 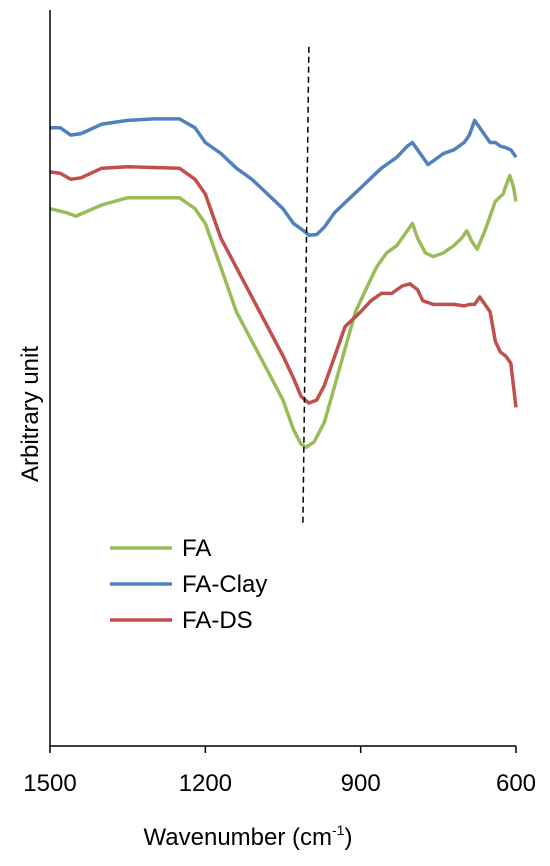 I want to click on x-tick-label: 1500, so click(x=49, y=783).